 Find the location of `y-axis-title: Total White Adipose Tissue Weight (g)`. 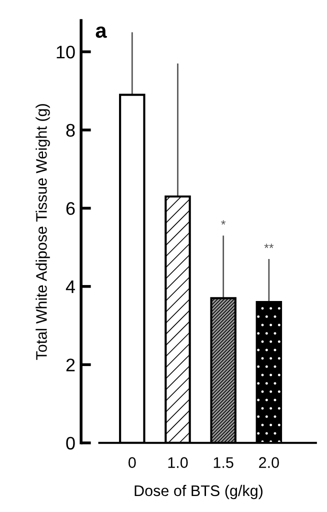

y-axis-title: Total White Adipose Tissue Weight (g) is located at coordinates (43, 232).